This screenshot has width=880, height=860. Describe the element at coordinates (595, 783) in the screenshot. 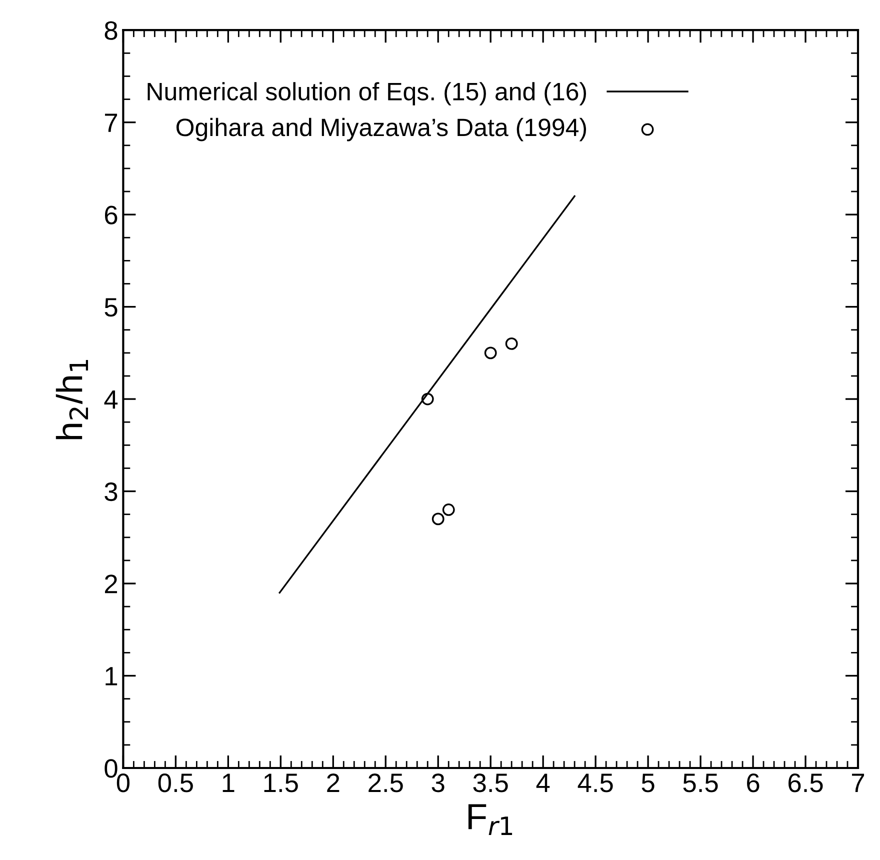

I see `x-tick-label: 4.5` at that location.